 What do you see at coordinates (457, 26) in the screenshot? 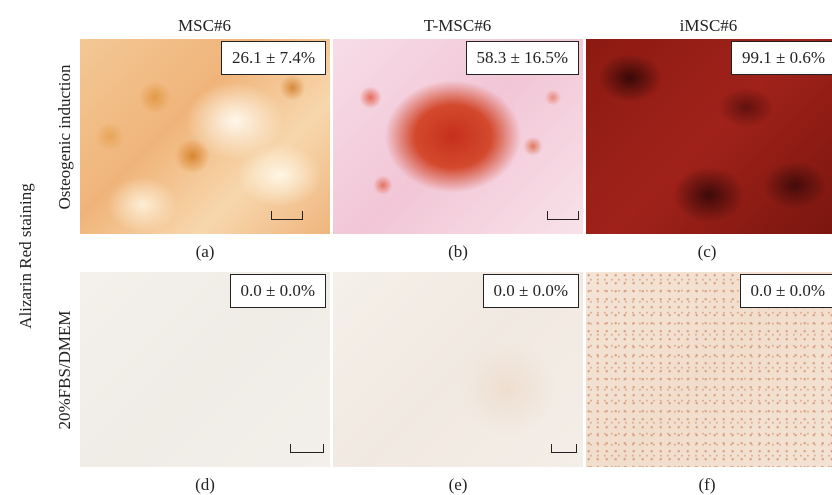
I see `column-header-tmsc: T-MSC#6` at bounding box center [457, 26].